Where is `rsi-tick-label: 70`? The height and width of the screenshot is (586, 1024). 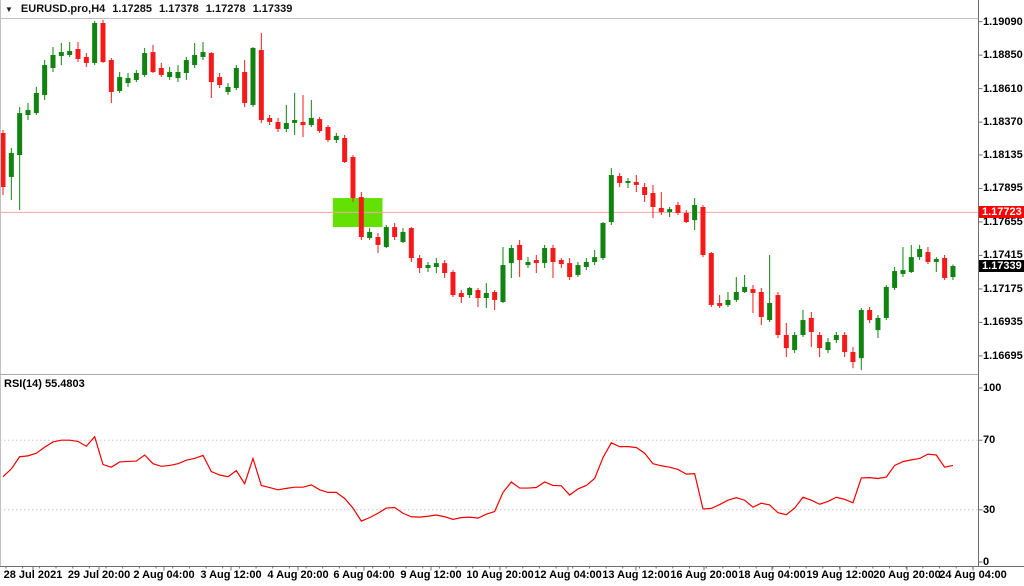
rsi-tick-label: 70 is located at coordinates (989, 440).